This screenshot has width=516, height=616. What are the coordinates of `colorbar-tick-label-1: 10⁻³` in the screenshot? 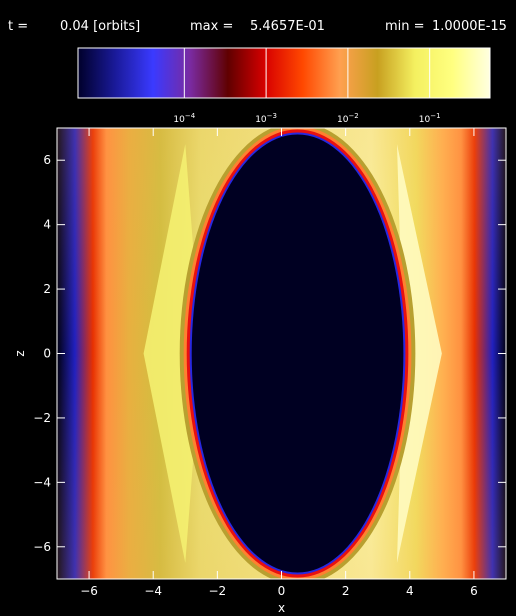 It's located at (266, 118).